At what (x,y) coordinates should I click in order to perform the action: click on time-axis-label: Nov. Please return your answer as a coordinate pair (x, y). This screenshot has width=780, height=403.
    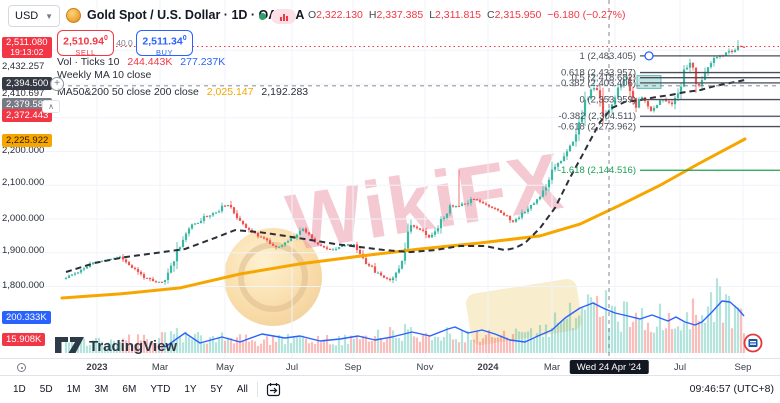
    Looking at the image, I should click on (425, 367).